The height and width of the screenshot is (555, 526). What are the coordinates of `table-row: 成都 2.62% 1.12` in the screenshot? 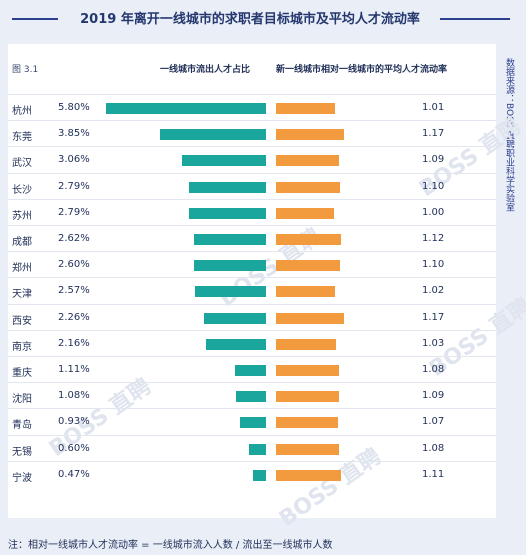 It's located at (252, 238).